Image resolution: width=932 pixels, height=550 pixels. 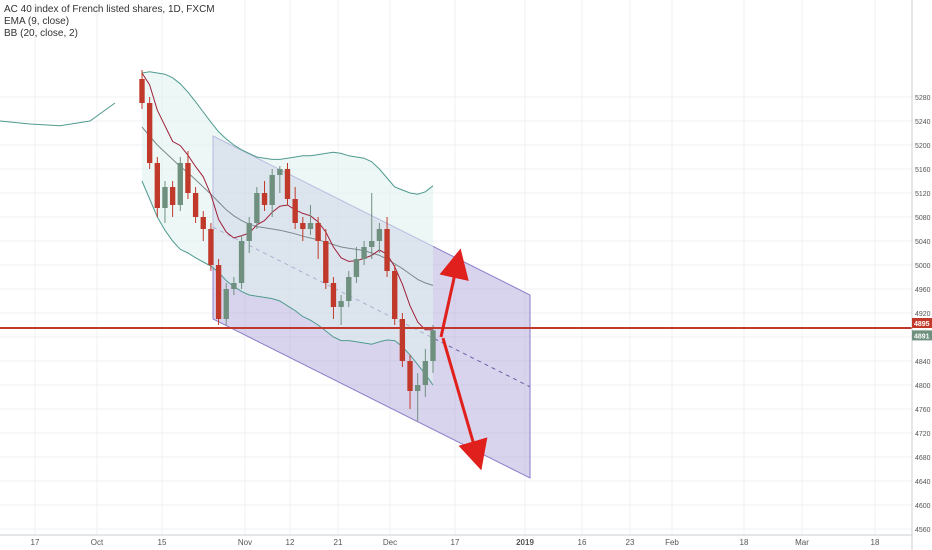 I want to click on bb-upper-left-line, so click(x=58, y=114).